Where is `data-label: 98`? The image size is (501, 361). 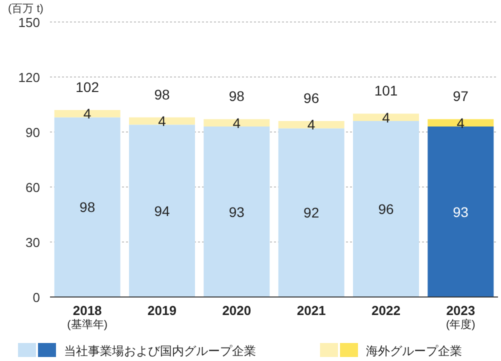
data-label: 98 is located at coordinates (88, 207).